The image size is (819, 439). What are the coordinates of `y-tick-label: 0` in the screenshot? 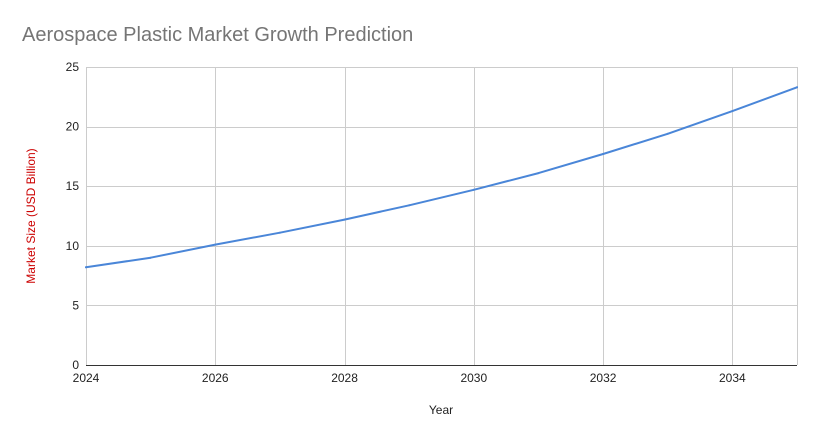 It's located at (75, 365).